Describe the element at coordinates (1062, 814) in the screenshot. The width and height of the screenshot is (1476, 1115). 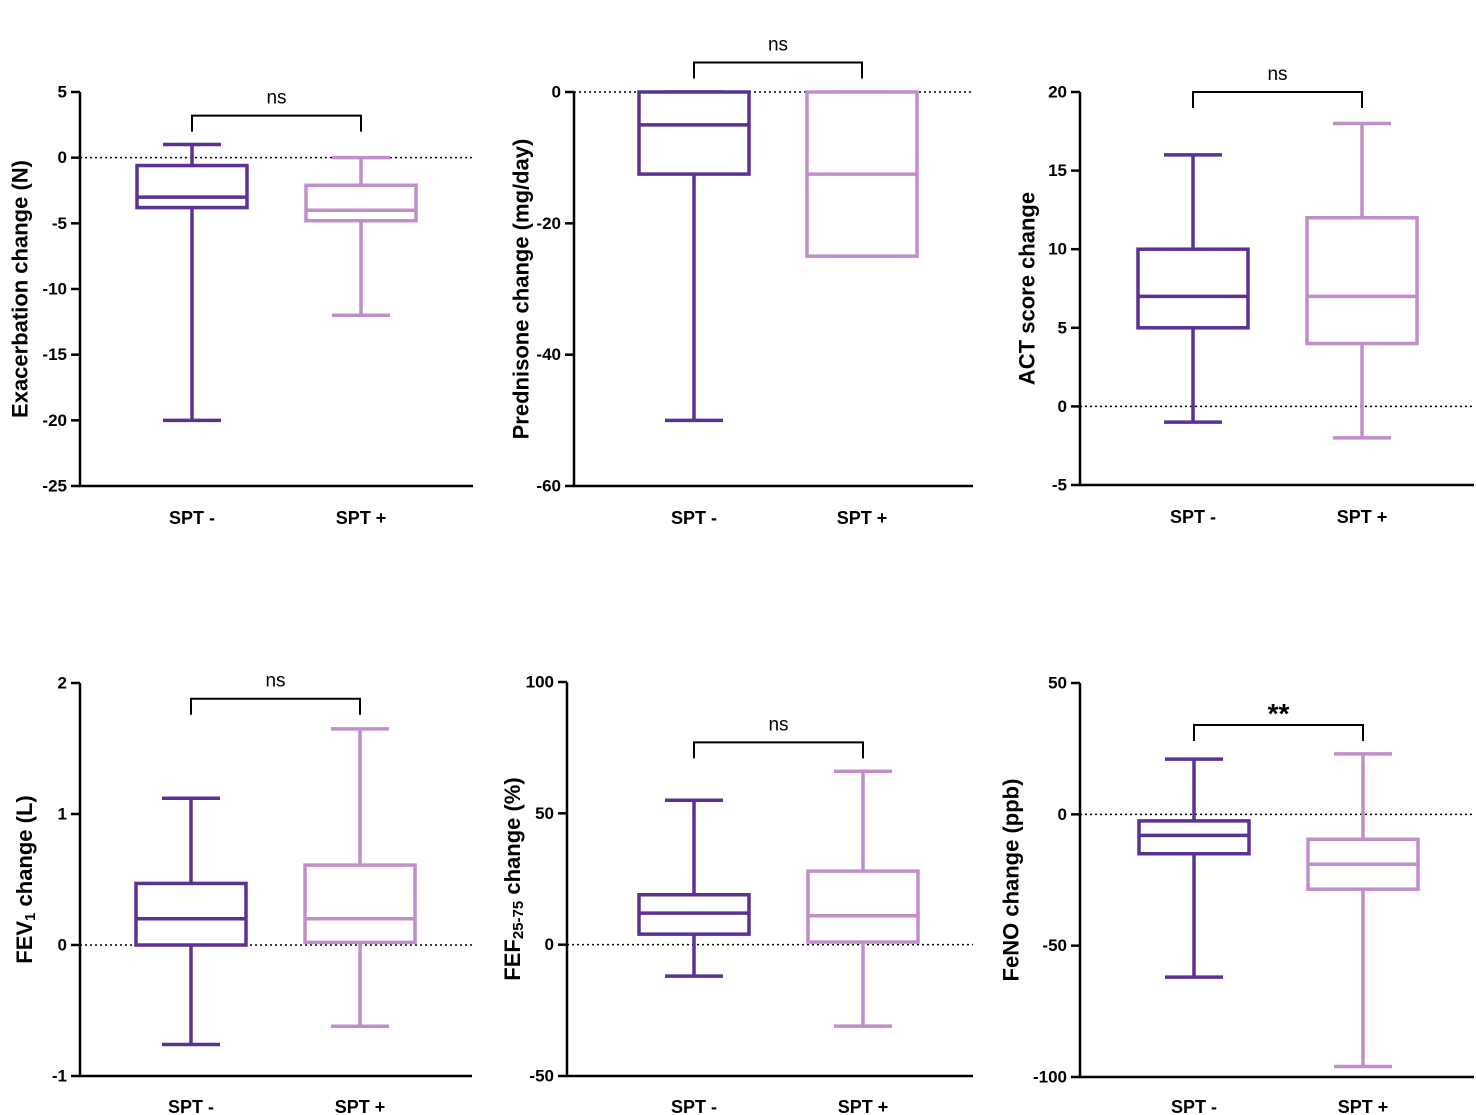
I see `y-tick-label-f: 0` at that location.